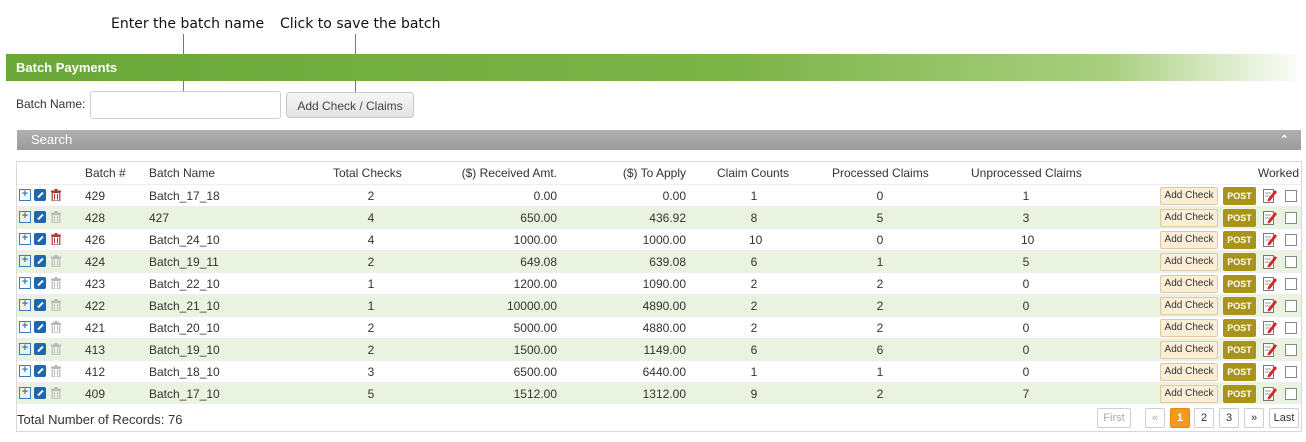 This screenshot has width=1306, height=442. I want to click on page-1-button: 1, so click(1180, 418).